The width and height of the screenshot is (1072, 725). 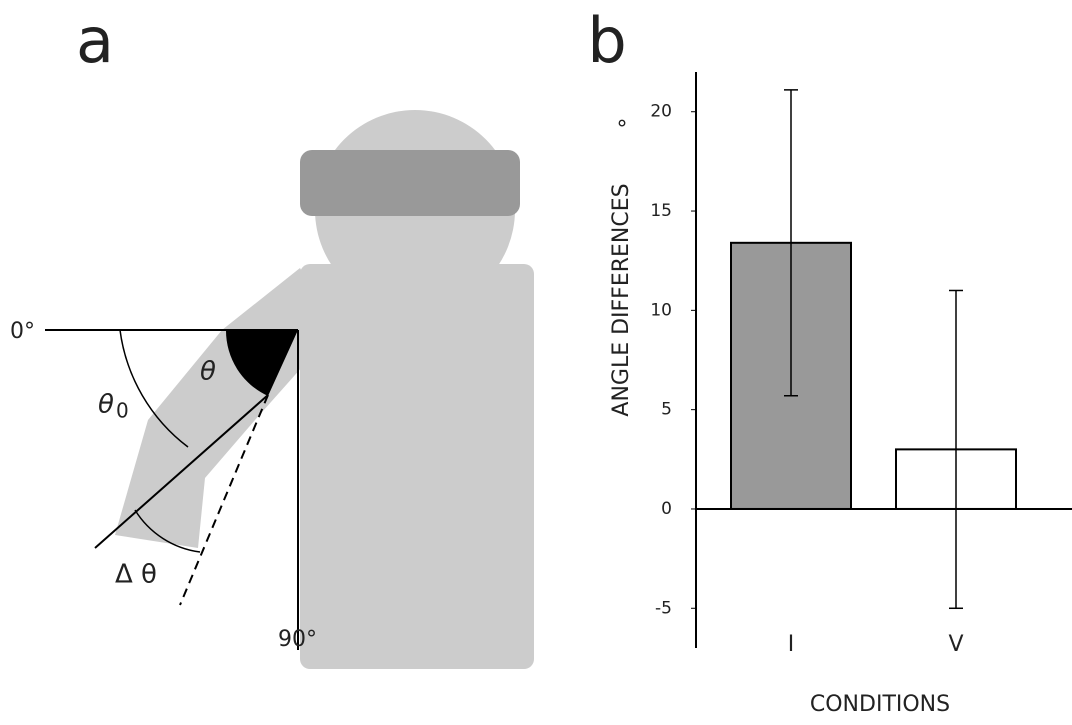 What do you see at coordinates (417, 466) in the screenshot?
I see `body` at bounding box center [417, 466].